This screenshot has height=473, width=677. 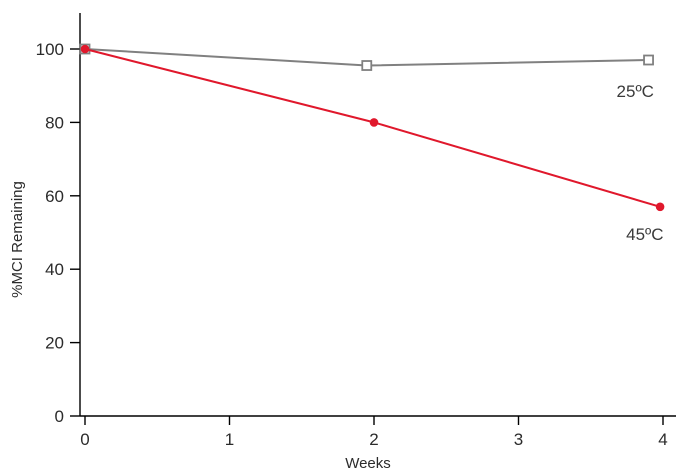 What do you see at coordinates (84, 439) in the screenshot?
I see `x-tick-label-0: 0` at bounding box center [84, 439].